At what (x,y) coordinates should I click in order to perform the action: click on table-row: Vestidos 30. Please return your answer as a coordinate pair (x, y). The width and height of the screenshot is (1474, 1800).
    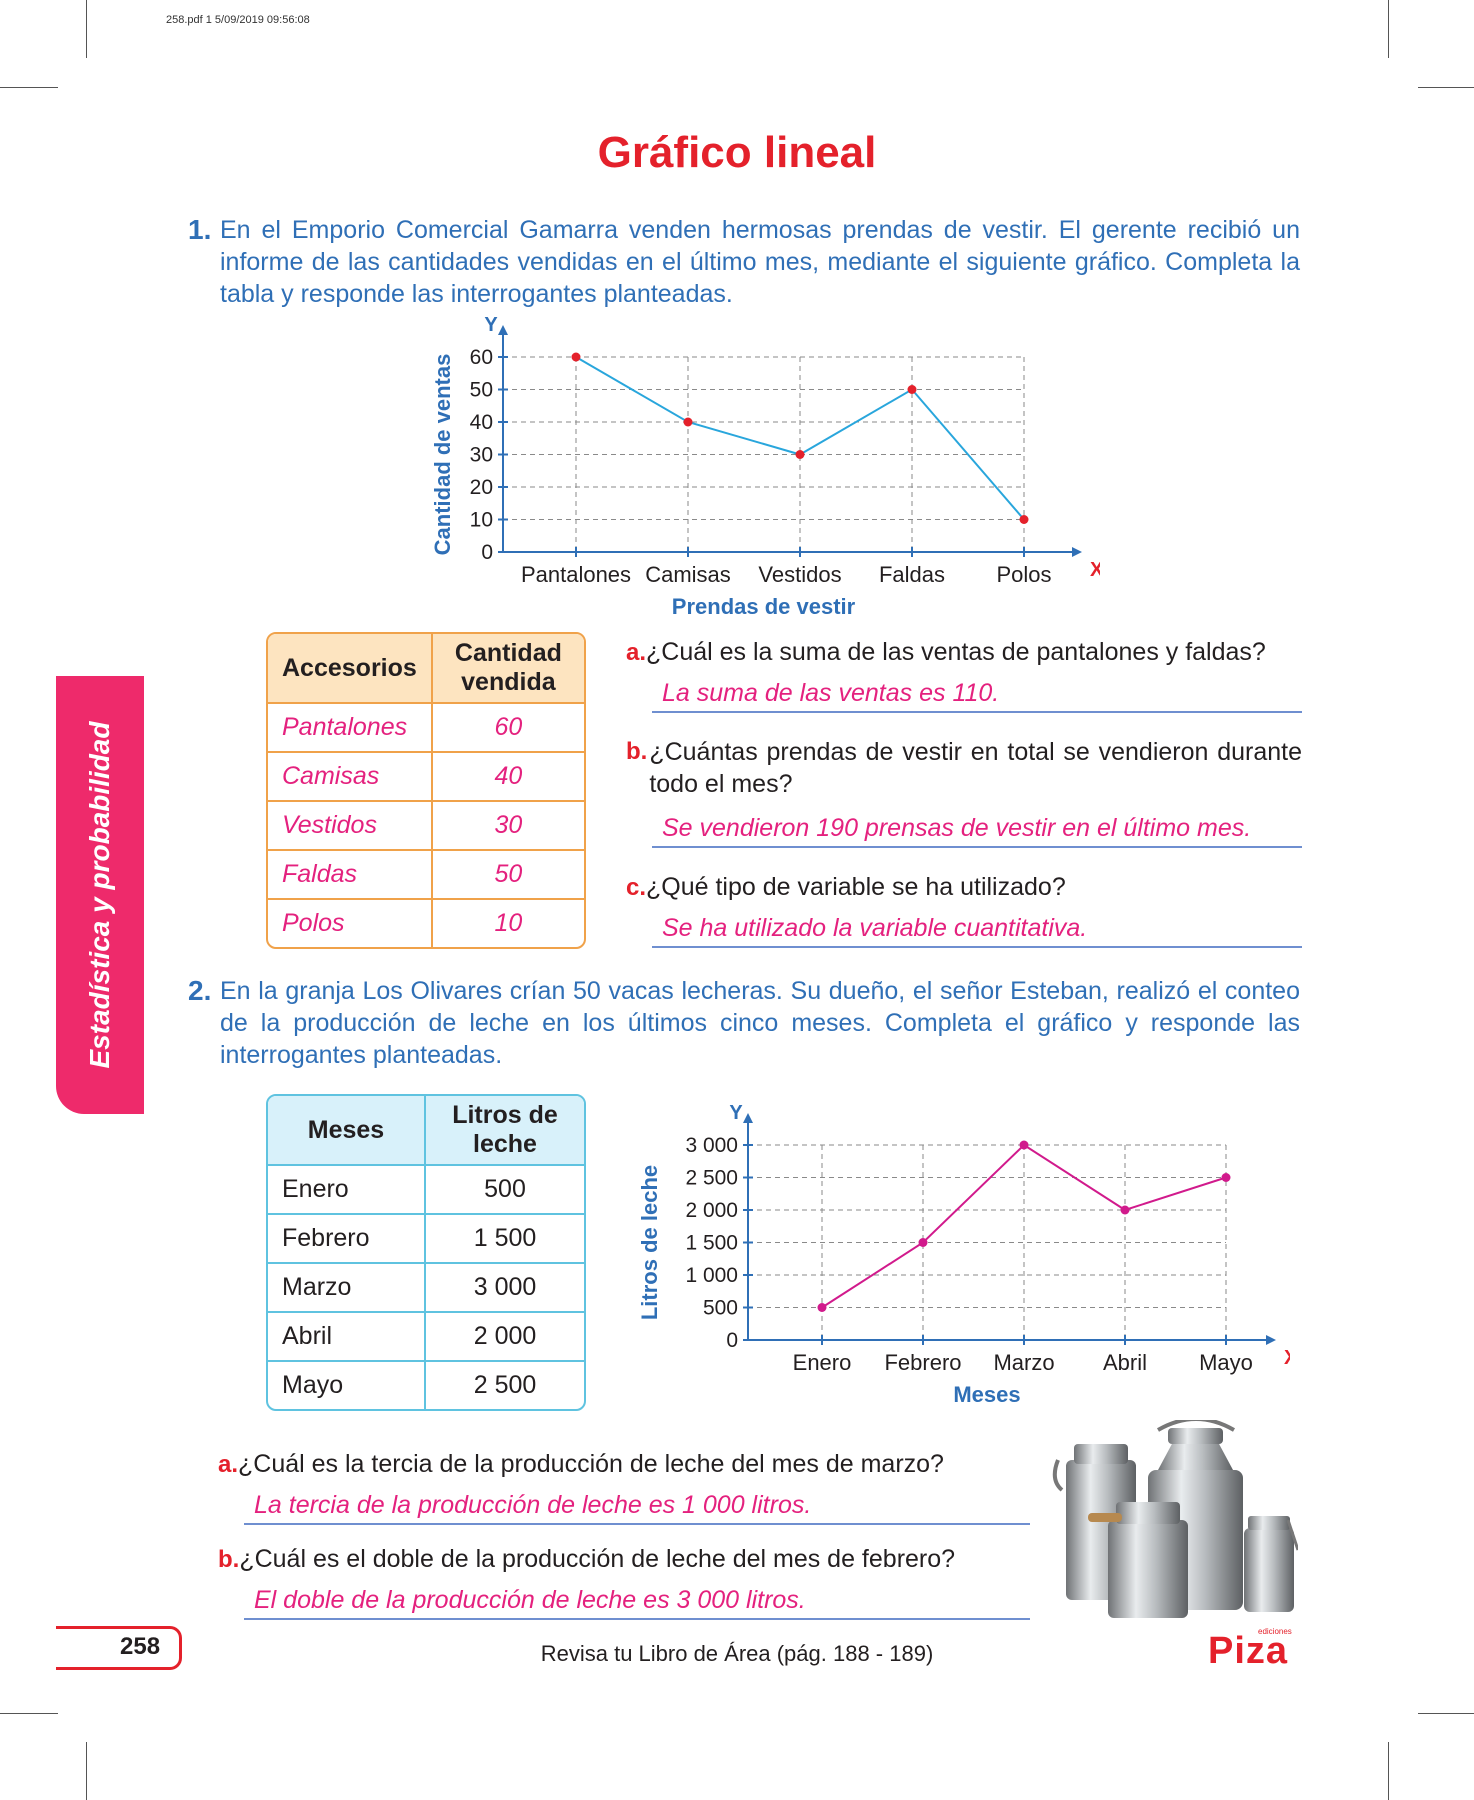
    Looking at the image, I should click on (426, 826).